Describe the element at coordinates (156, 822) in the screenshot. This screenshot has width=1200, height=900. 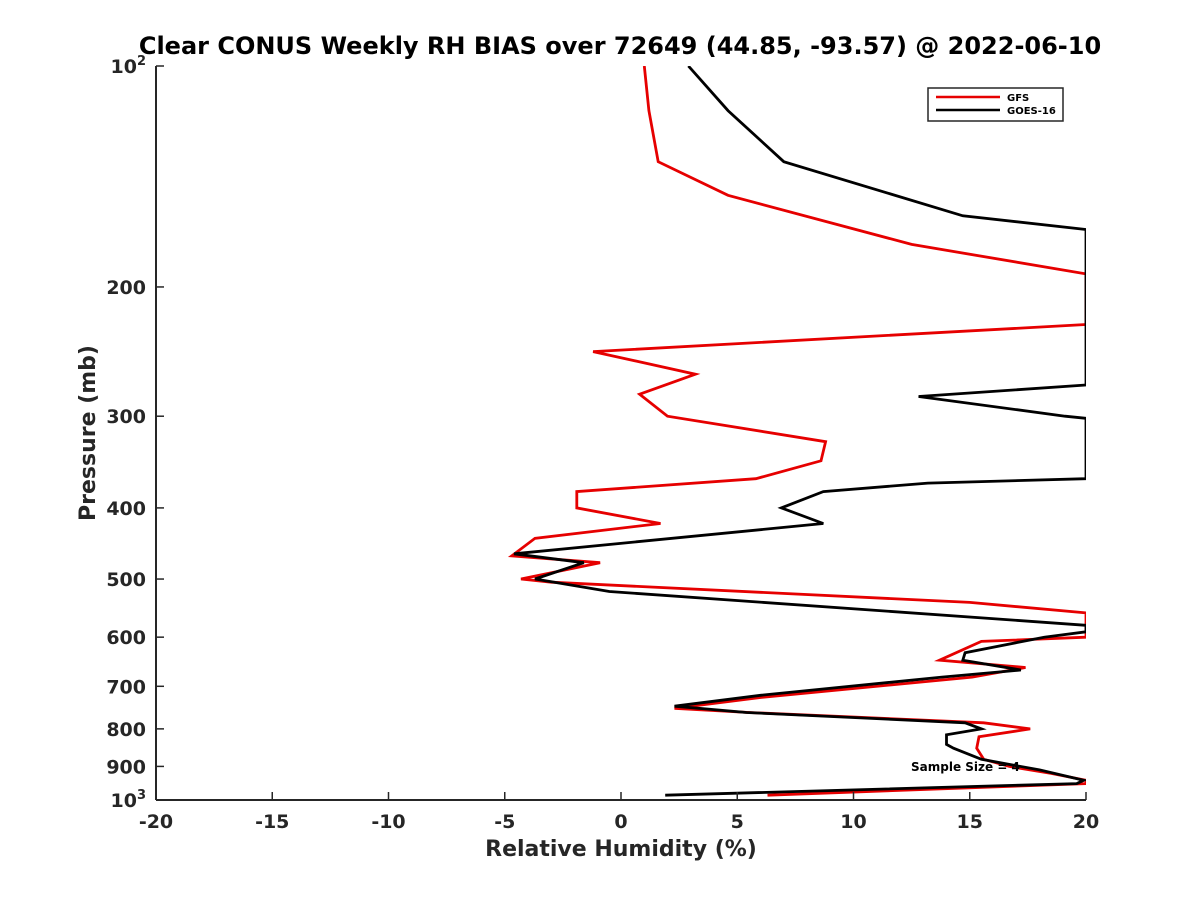
I see `x-tick-label: -20` at that location.